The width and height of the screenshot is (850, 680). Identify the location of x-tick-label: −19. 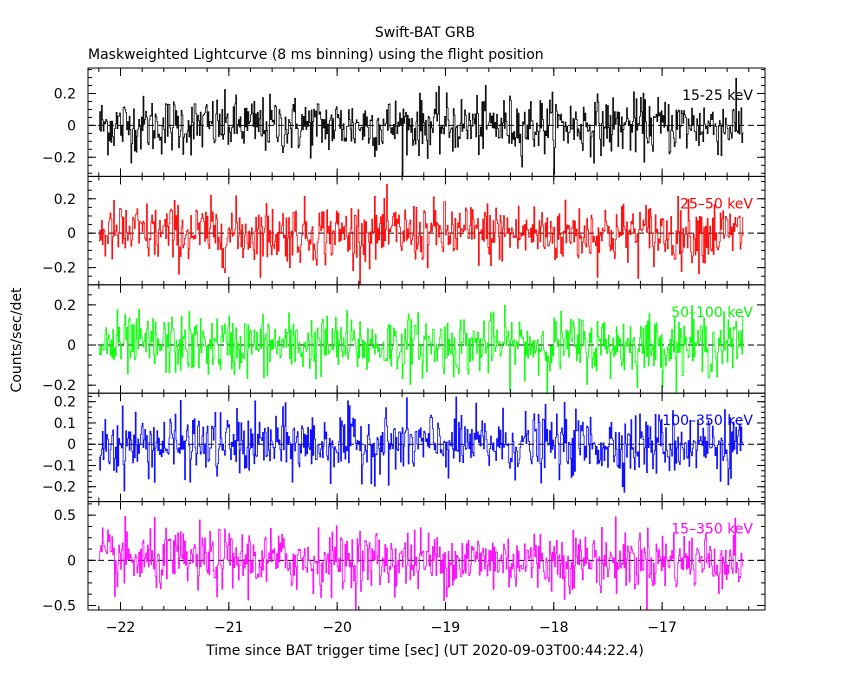
(446, 628).